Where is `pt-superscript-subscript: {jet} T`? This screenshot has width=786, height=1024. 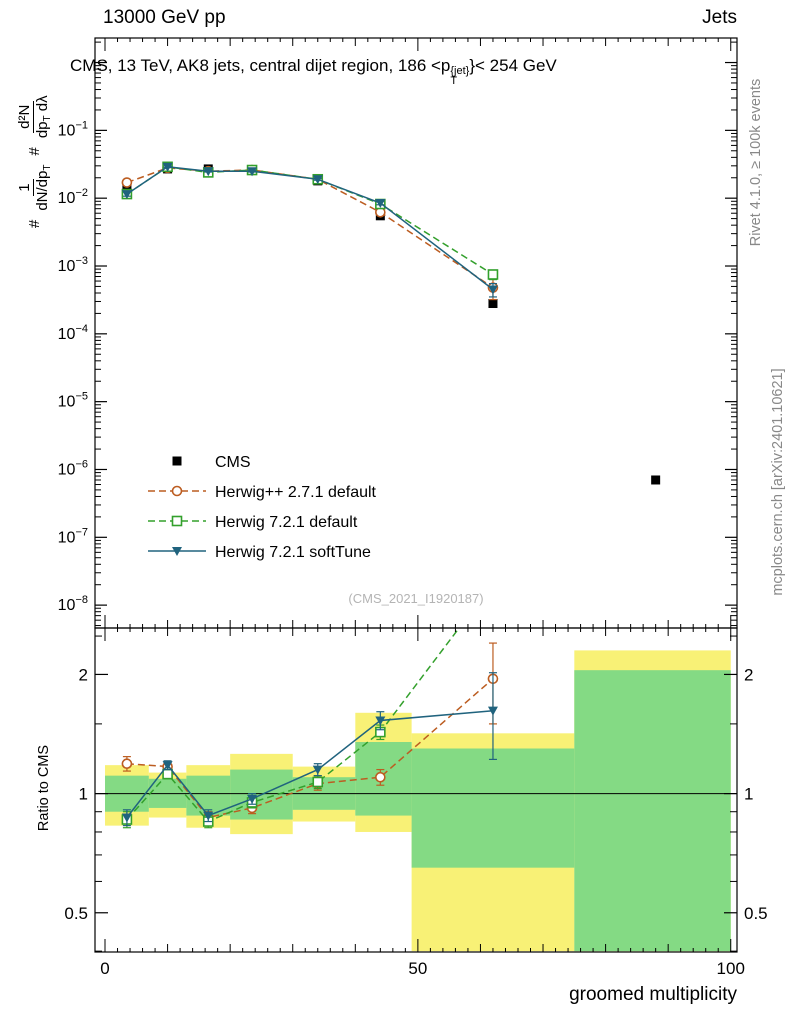
pt-superscript-subscript: {jet} T is located at coordinates (460, 76).